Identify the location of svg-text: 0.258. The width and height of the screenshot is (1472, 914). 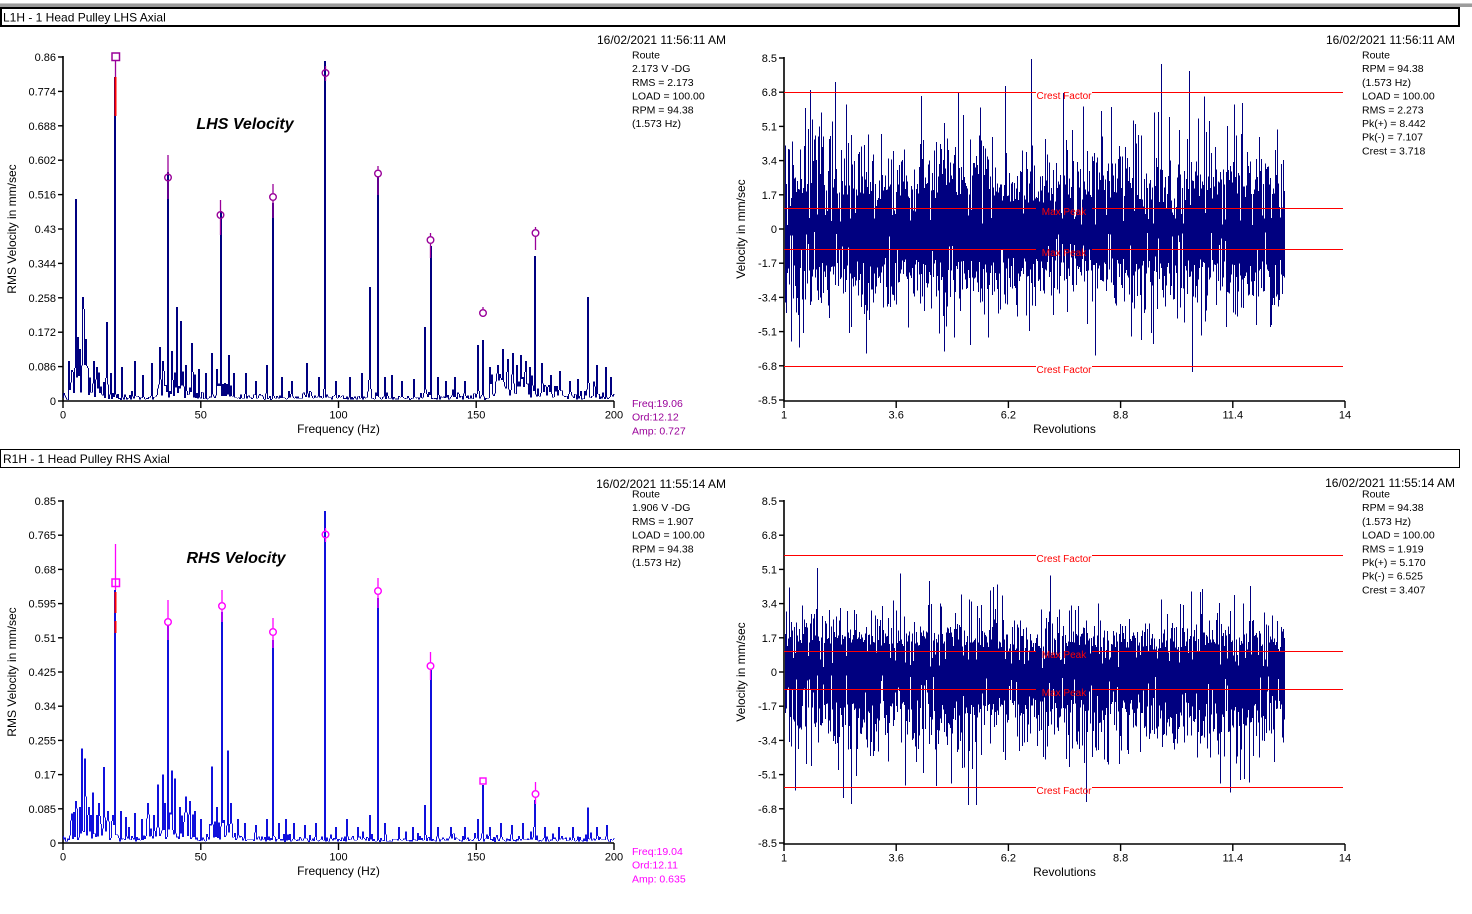
(42, 299).